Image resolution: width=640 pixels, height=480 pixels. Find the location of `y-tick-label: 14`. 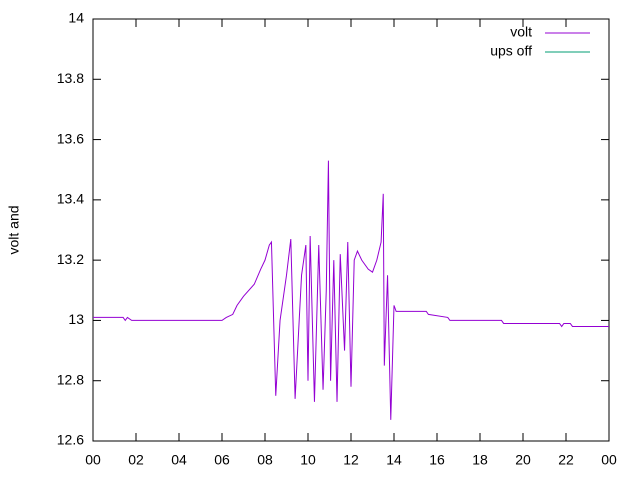

y-tick-label: 14 is located at coordinates (76, 18).